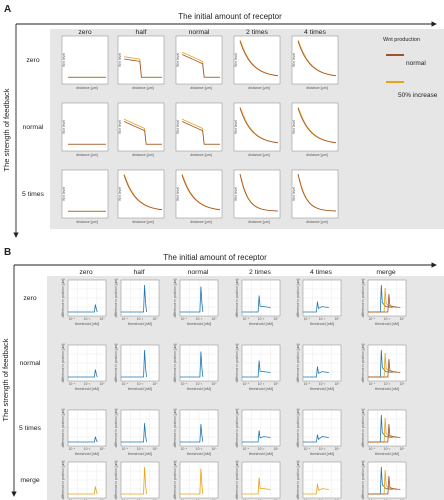 The image size is (444, 500). I want to click on col-label-b-2: normal, so click(198, 272).